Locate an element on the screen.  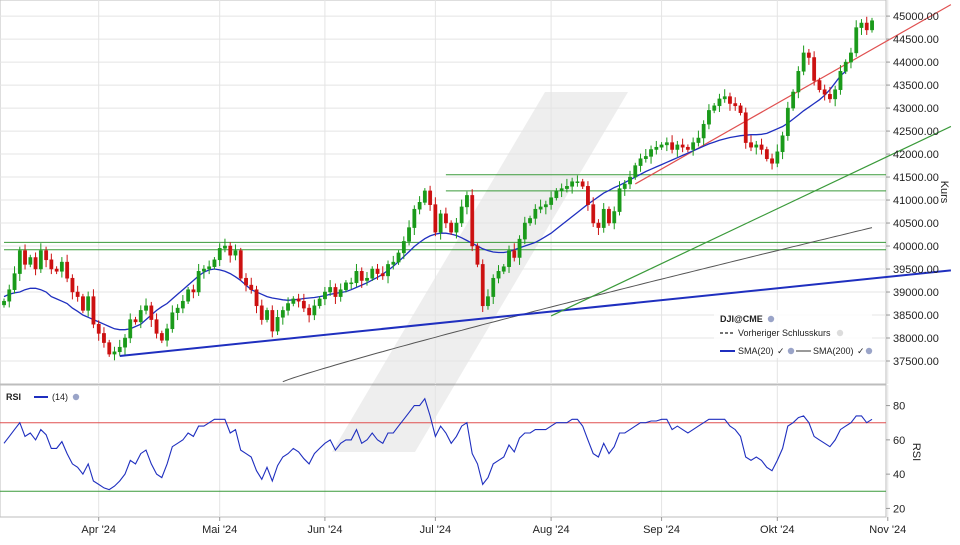
price-tick-label: 43500.00 is located at coordinates (916, 86).